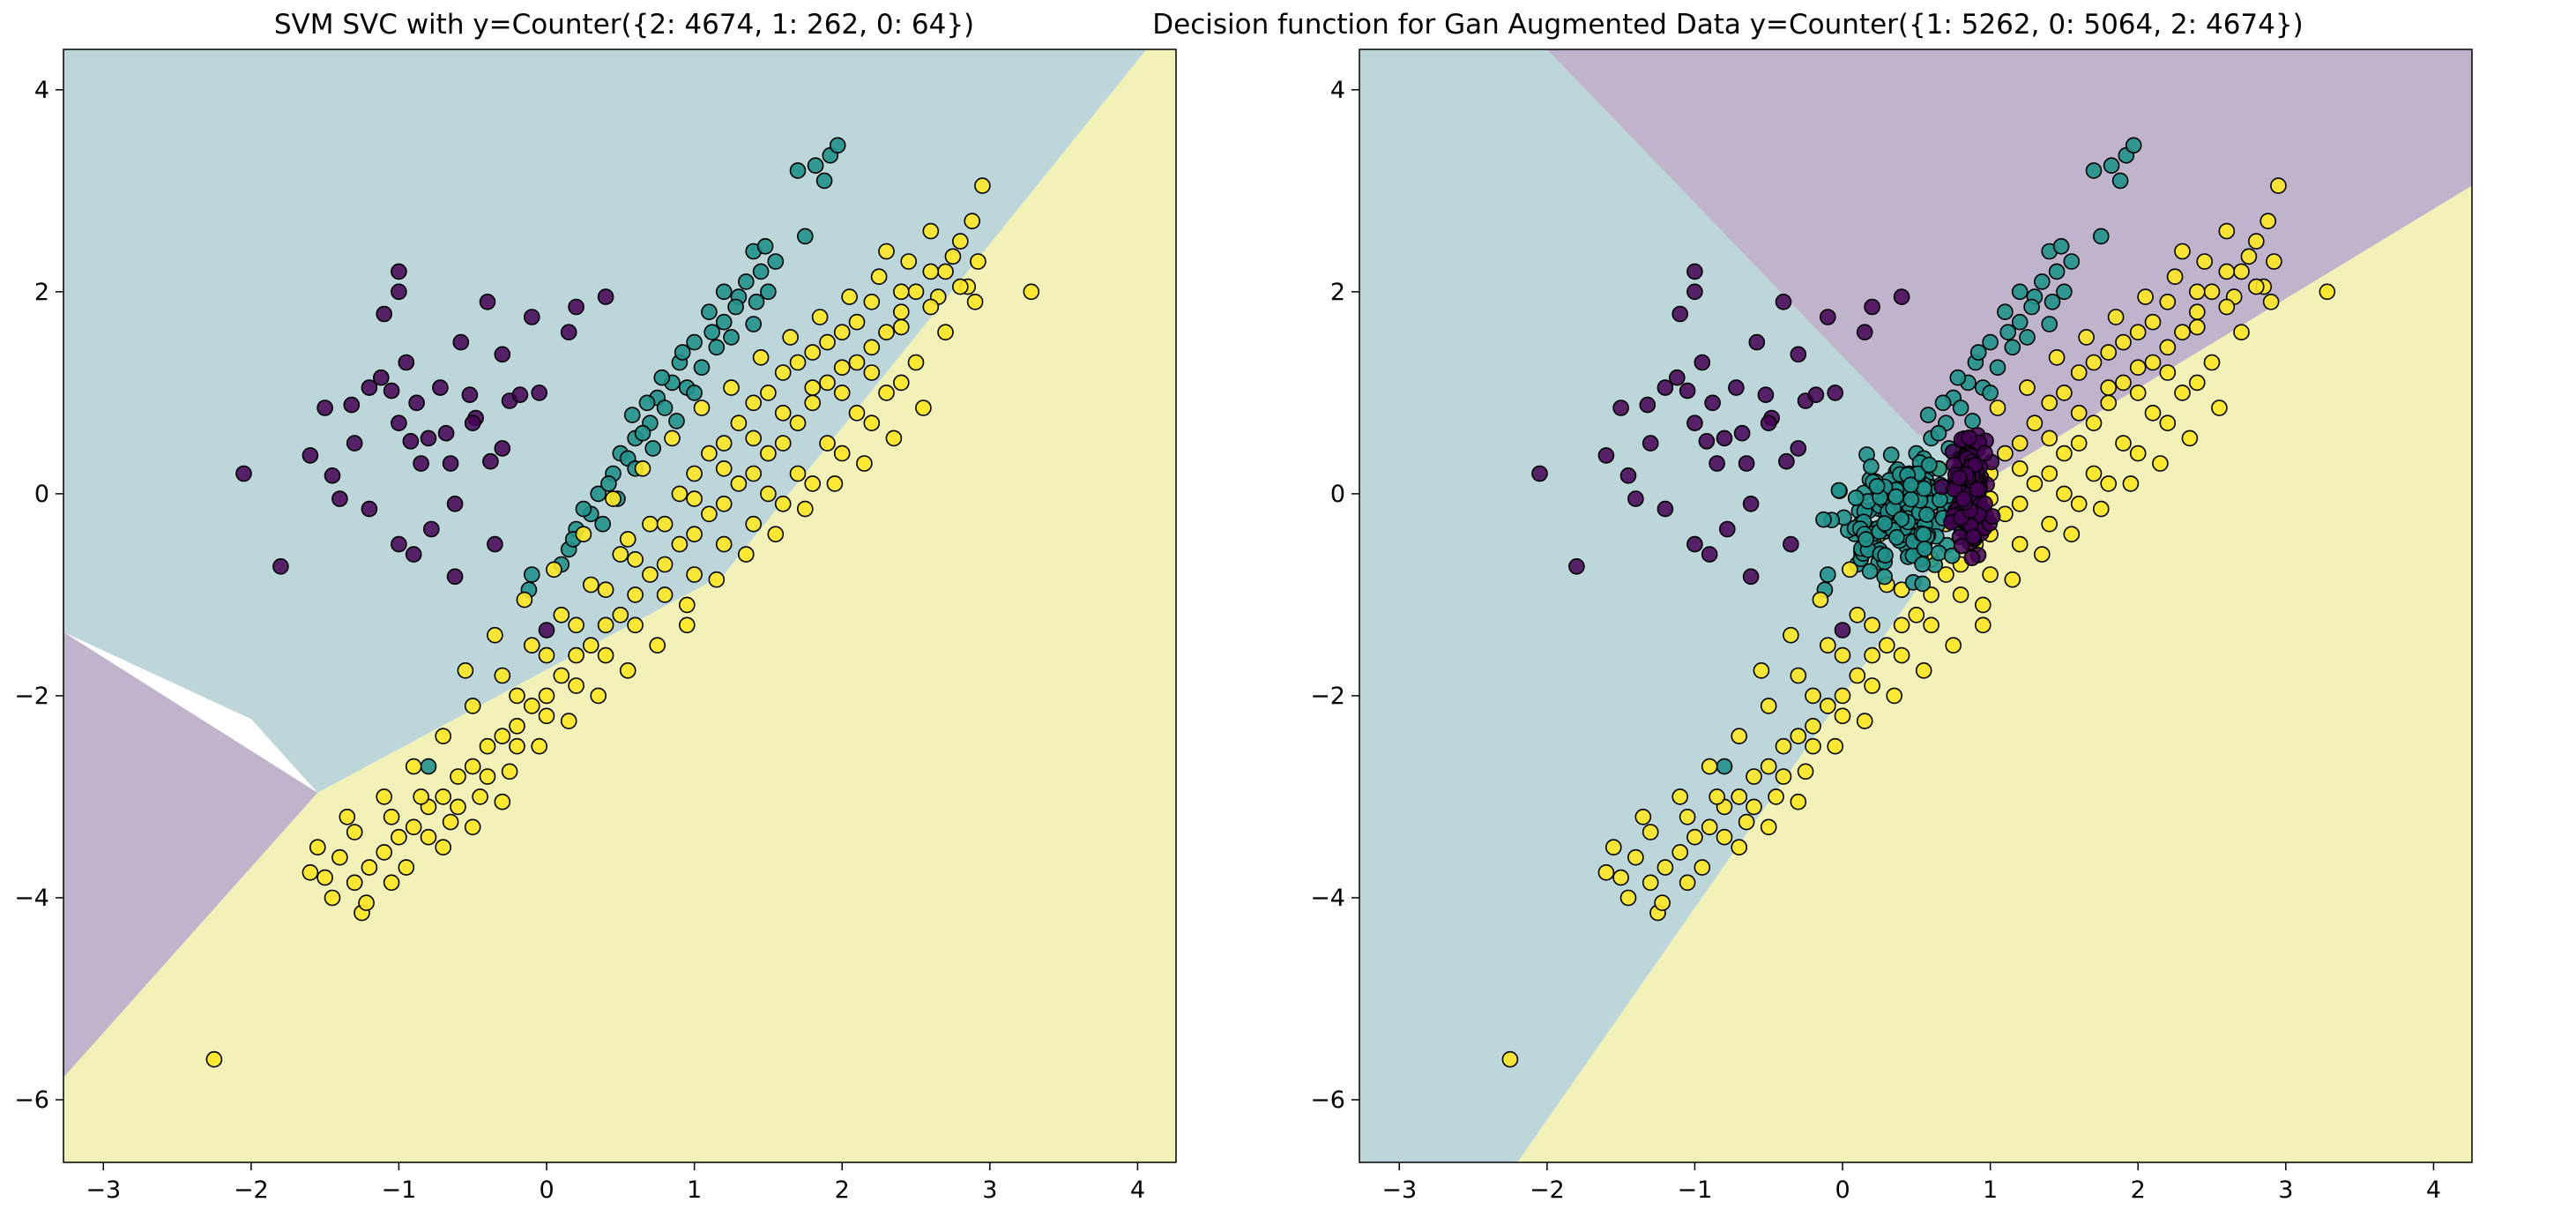 This screenshot has height=1210, width=2576. What do you see at coordinates (1137, 1190) in the screenshot?
I see `x-tick-label: 4` at bounding box center [1137, 1190].